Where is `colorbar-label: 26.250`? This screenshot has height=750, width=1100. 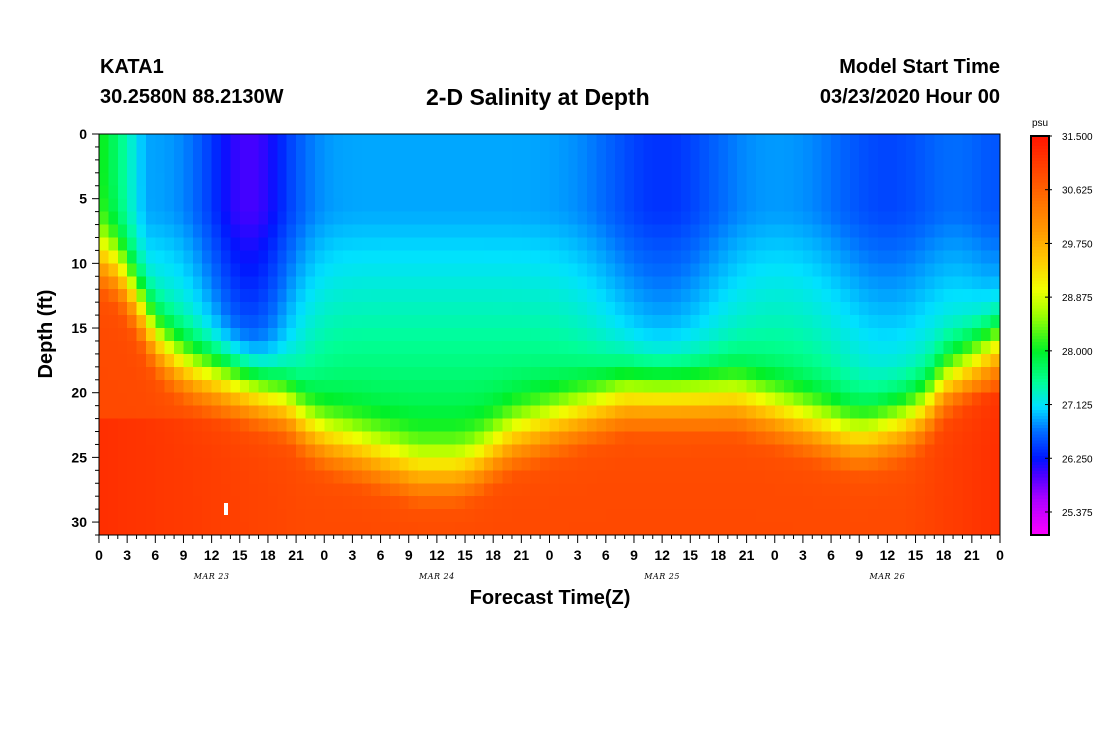 colorbar-label: 26.250 is located at coordinates (1077, 459).